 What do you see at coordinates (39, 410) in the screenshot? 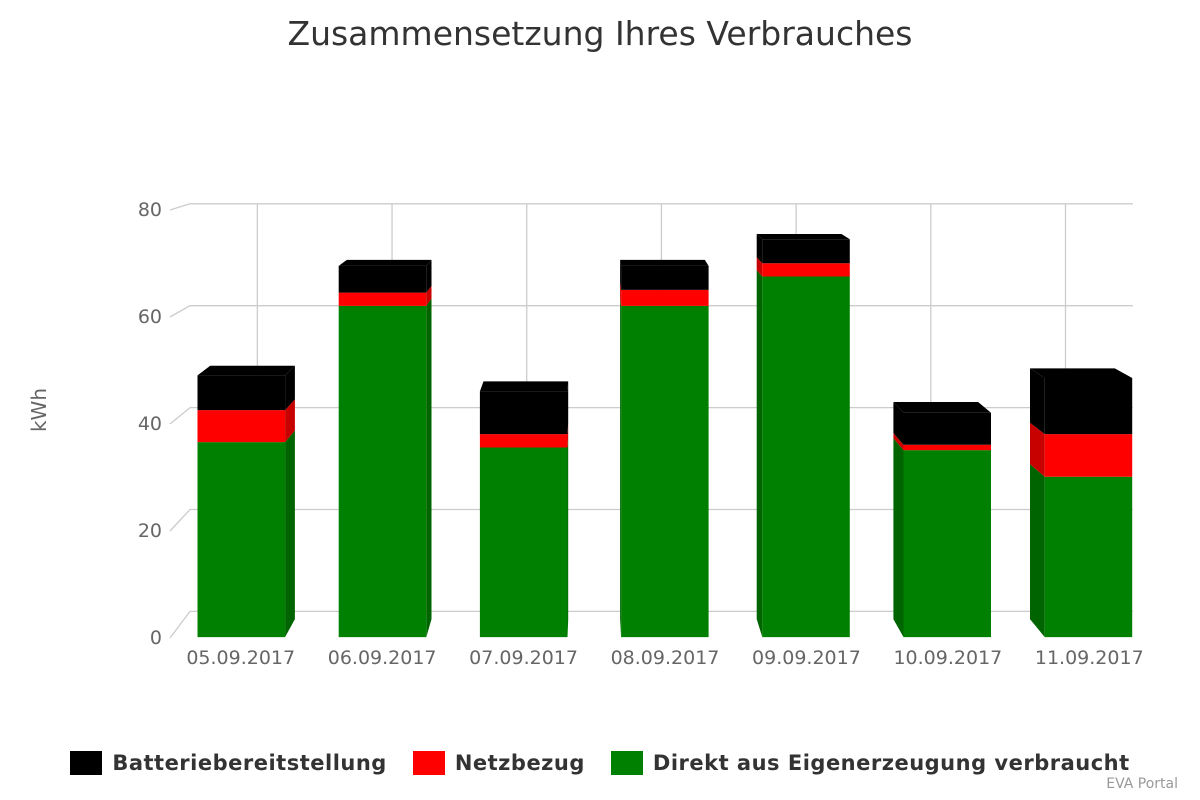
I see `y-axis-label: kWh` at bounding box center [39, 410].